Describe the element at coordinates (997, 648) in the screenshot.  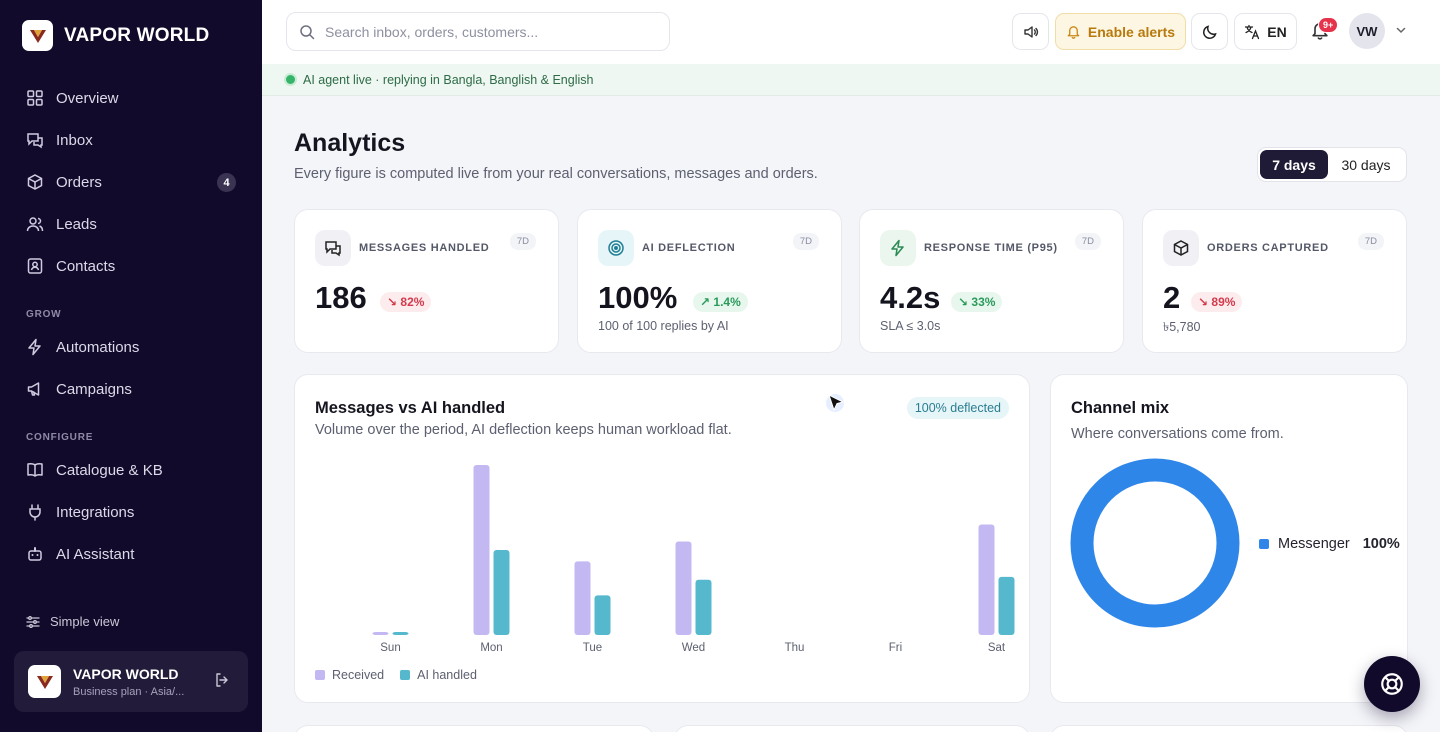
I see `x-tick-label: Sat` at that location.